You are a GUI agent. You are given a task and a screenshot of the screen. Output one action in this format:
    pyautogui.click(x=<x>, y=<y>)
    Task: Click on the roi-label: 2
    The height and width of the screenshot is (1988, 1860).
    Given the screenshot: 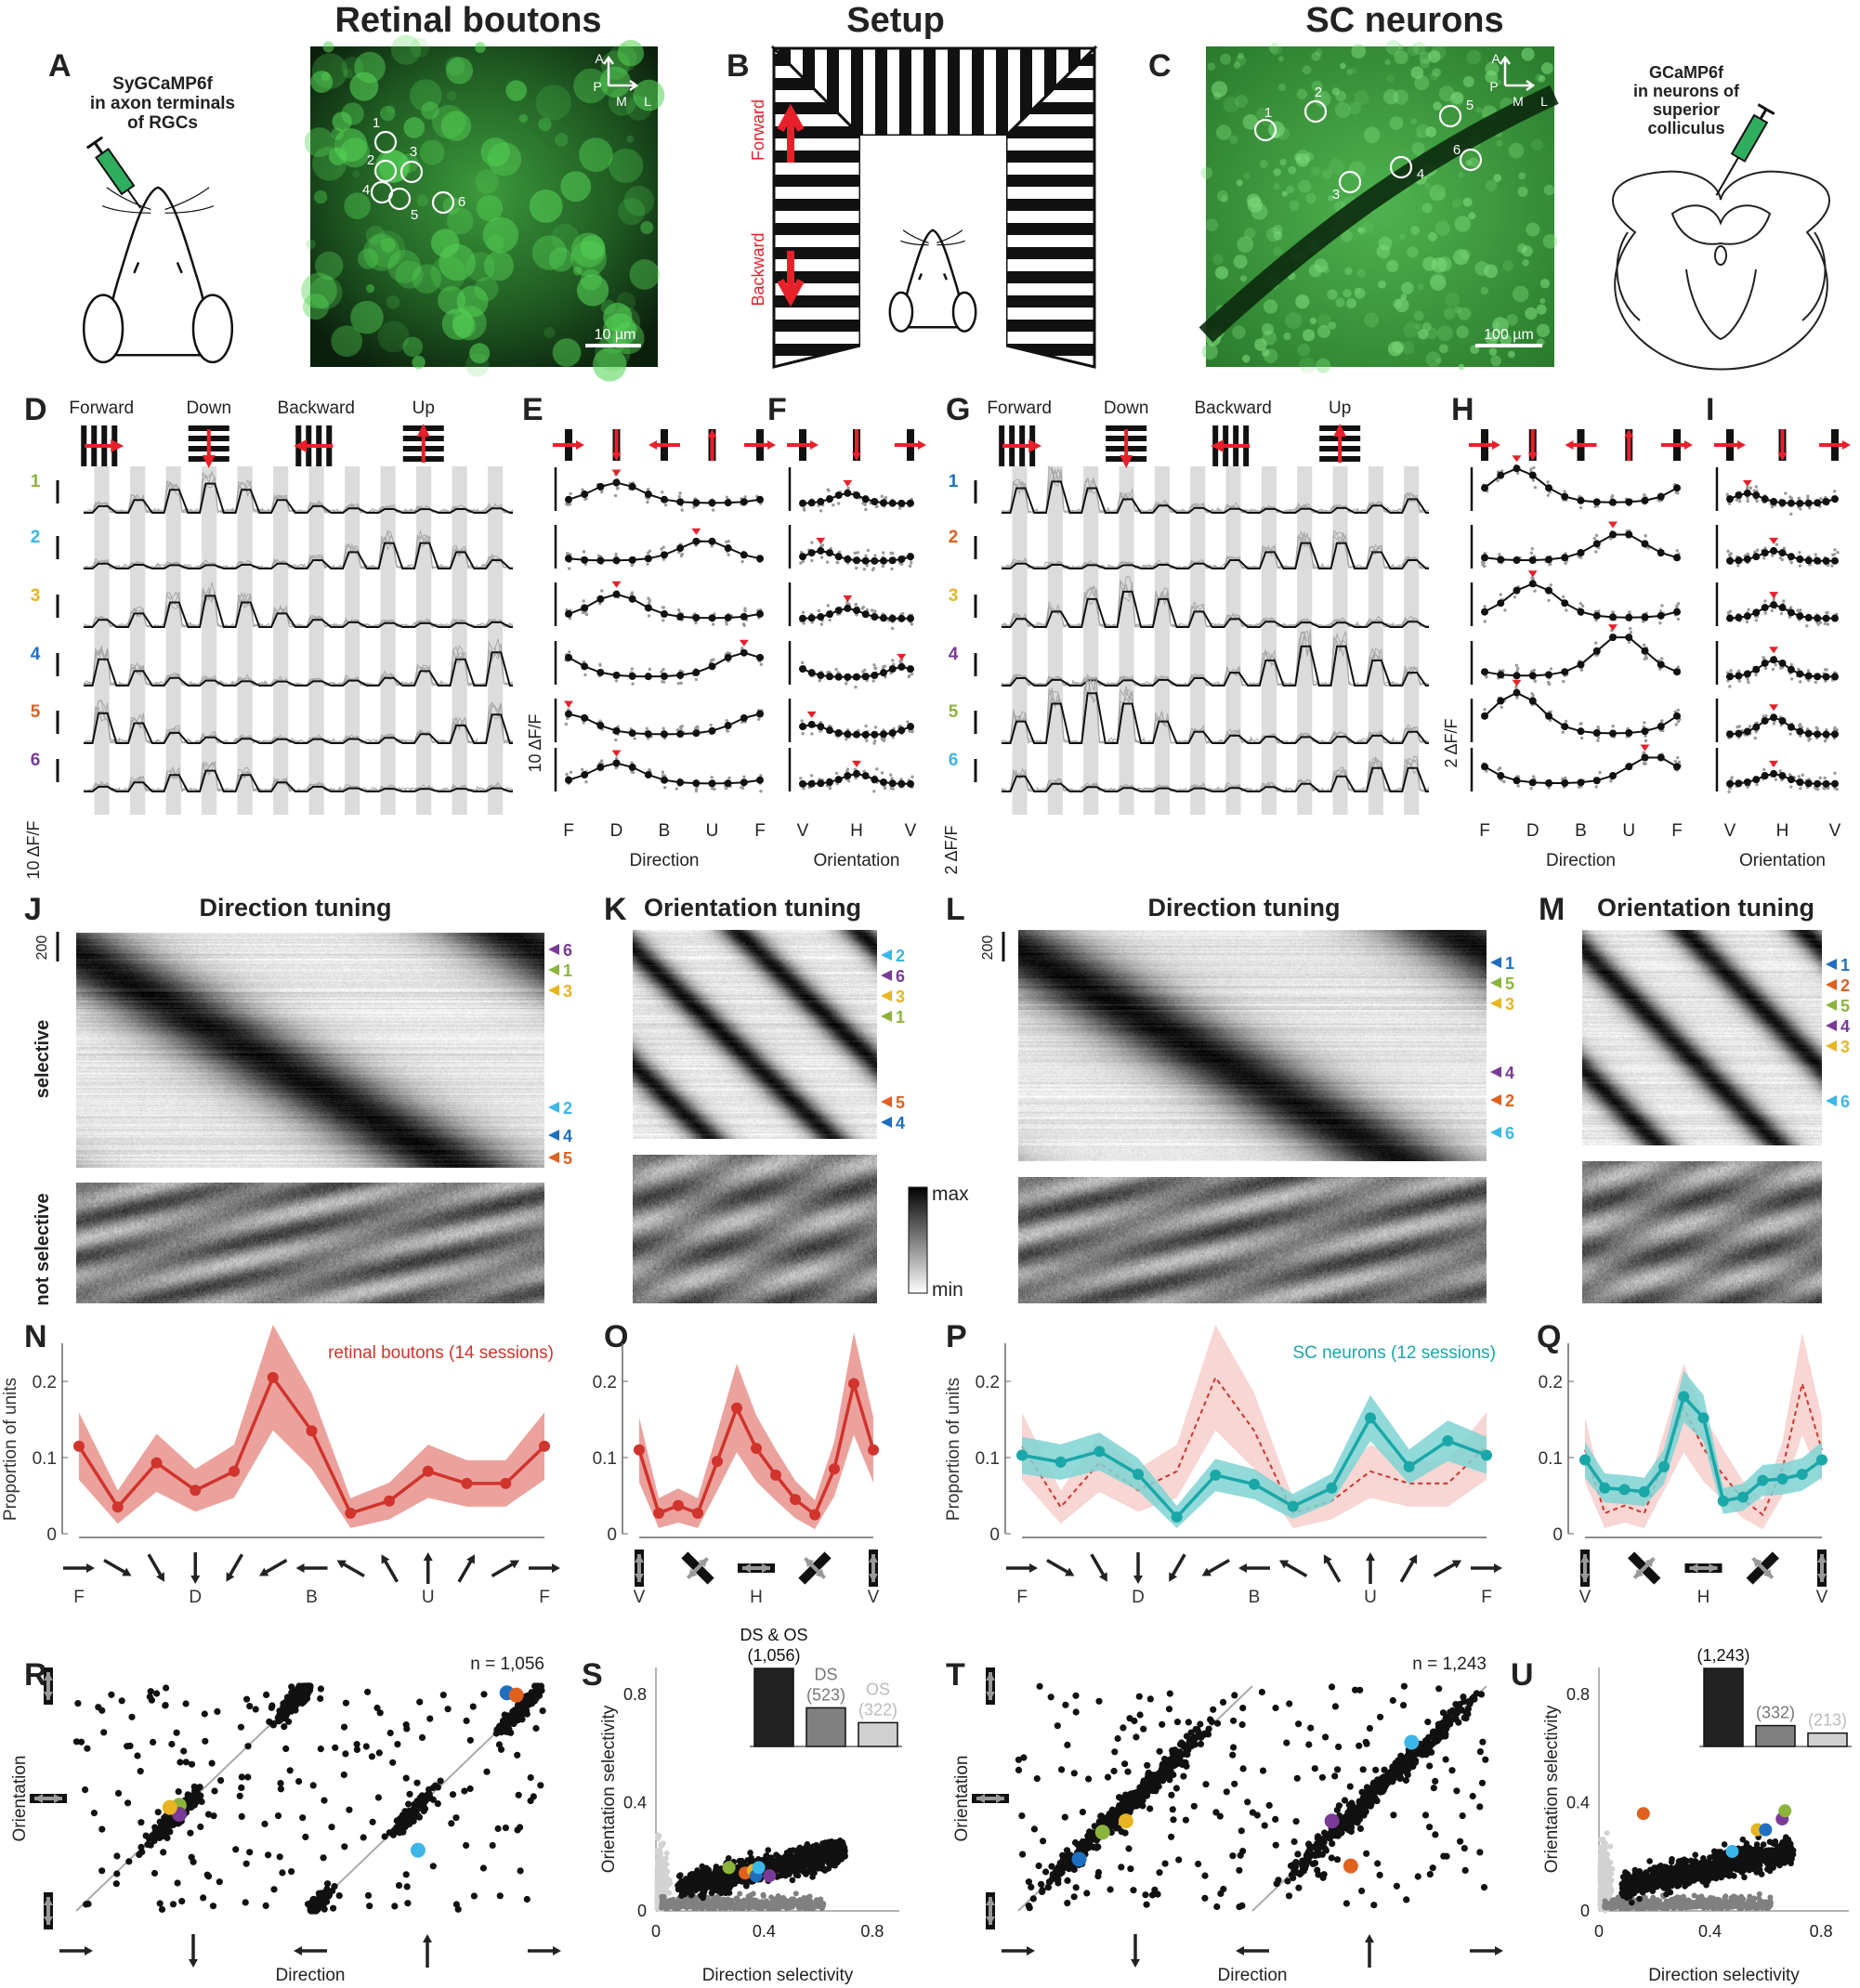 What is the action you would take?
    pyautogui.click(x=1318, y=92)
    